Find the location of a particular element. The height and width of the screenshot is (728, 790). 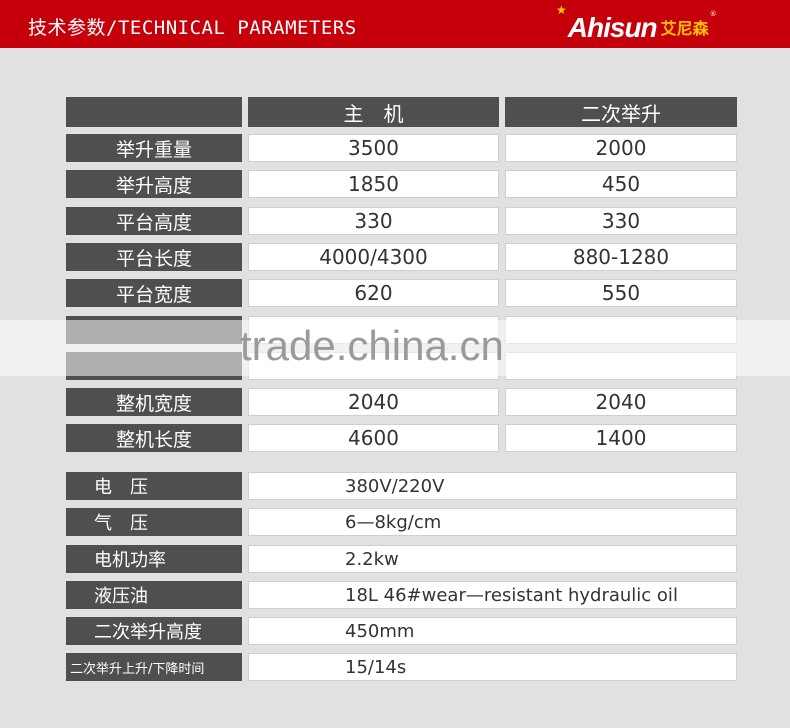

secondary-value: 2040 is located at coordinates (621, 402).